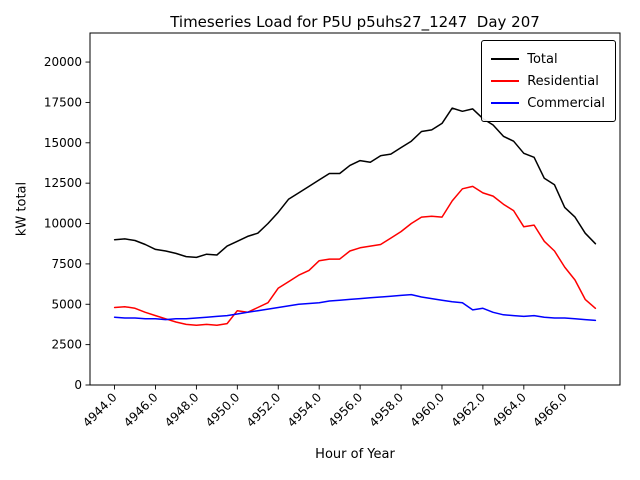 This screenshot has height=480, width=640. Describe the element at coordinates (66, 264) in the screenshot. I see `y-tick-label: 7500` at that location.